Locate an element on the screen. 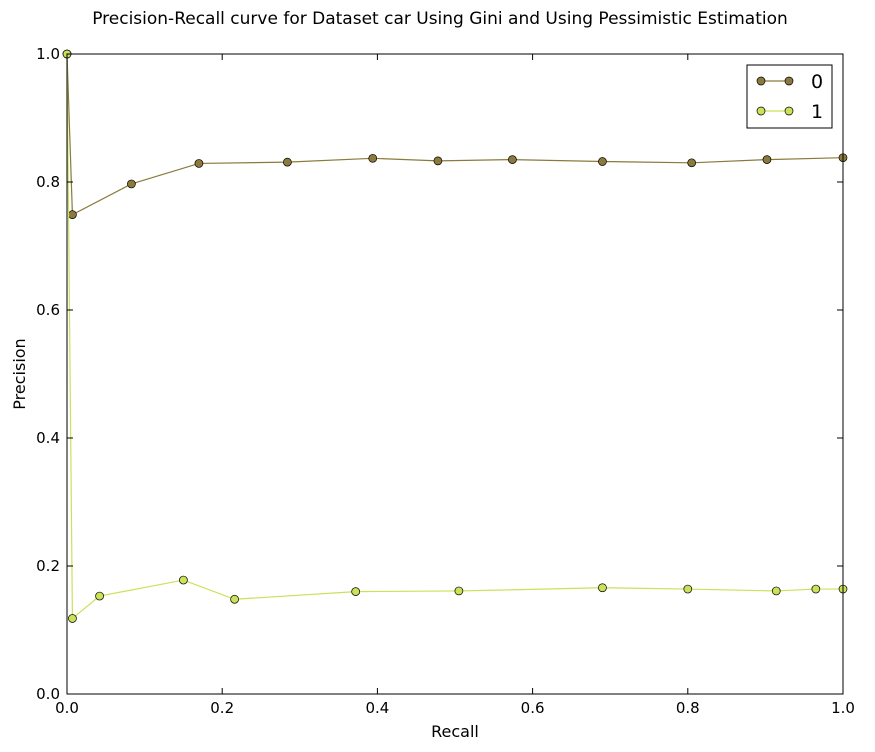 This screenshot has height=752, width=875. x-tick-label: 1.0 is located at coordinates (843, 708).